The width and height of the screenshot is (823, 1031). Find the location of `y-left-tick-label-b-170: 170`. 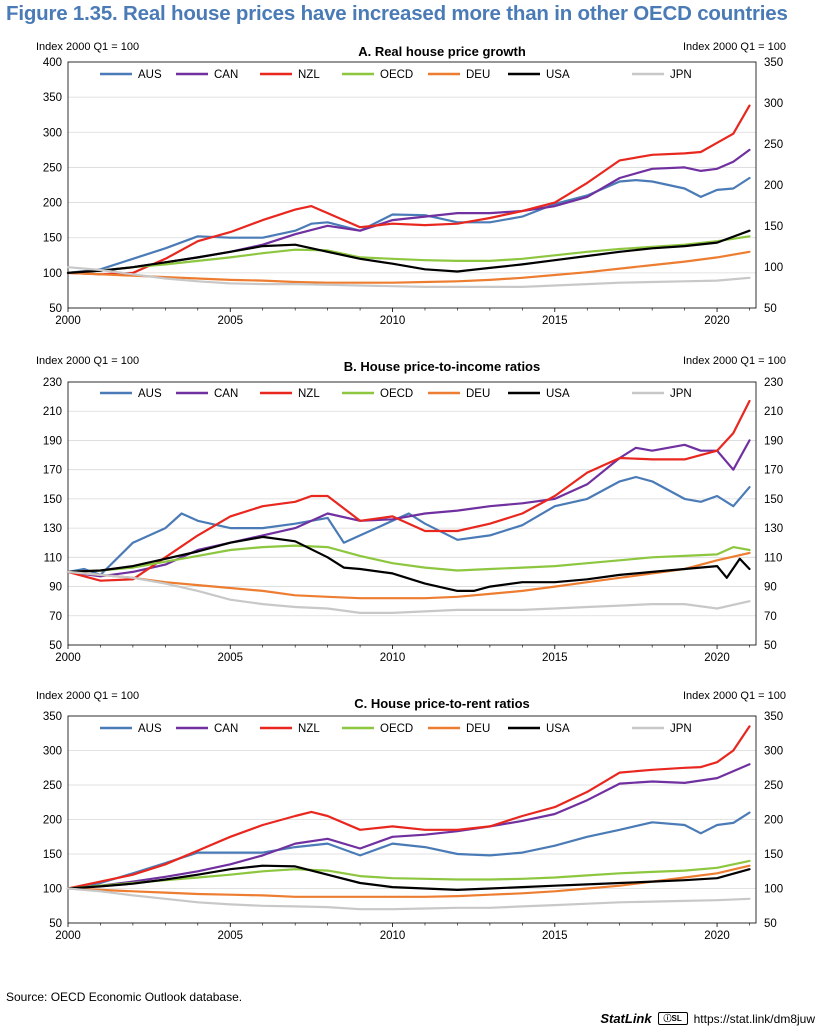

y-left-tick-label-b-170: 170 is located at coordinates (52, 471).